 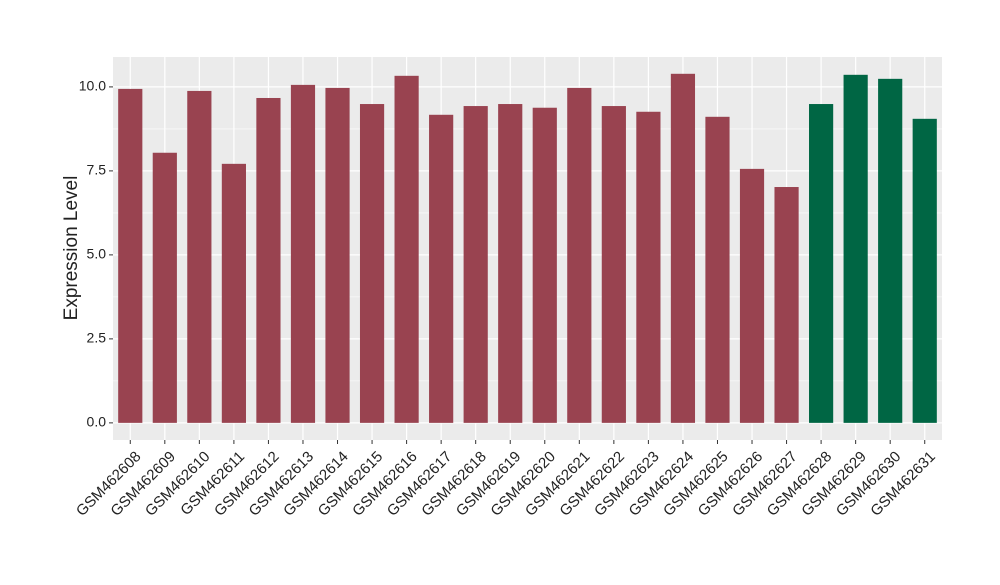 What do you see at coordinates (97, 254) in the screenshot?
I see `y-tick-label: 5.0` at bounding box center [97, 254].